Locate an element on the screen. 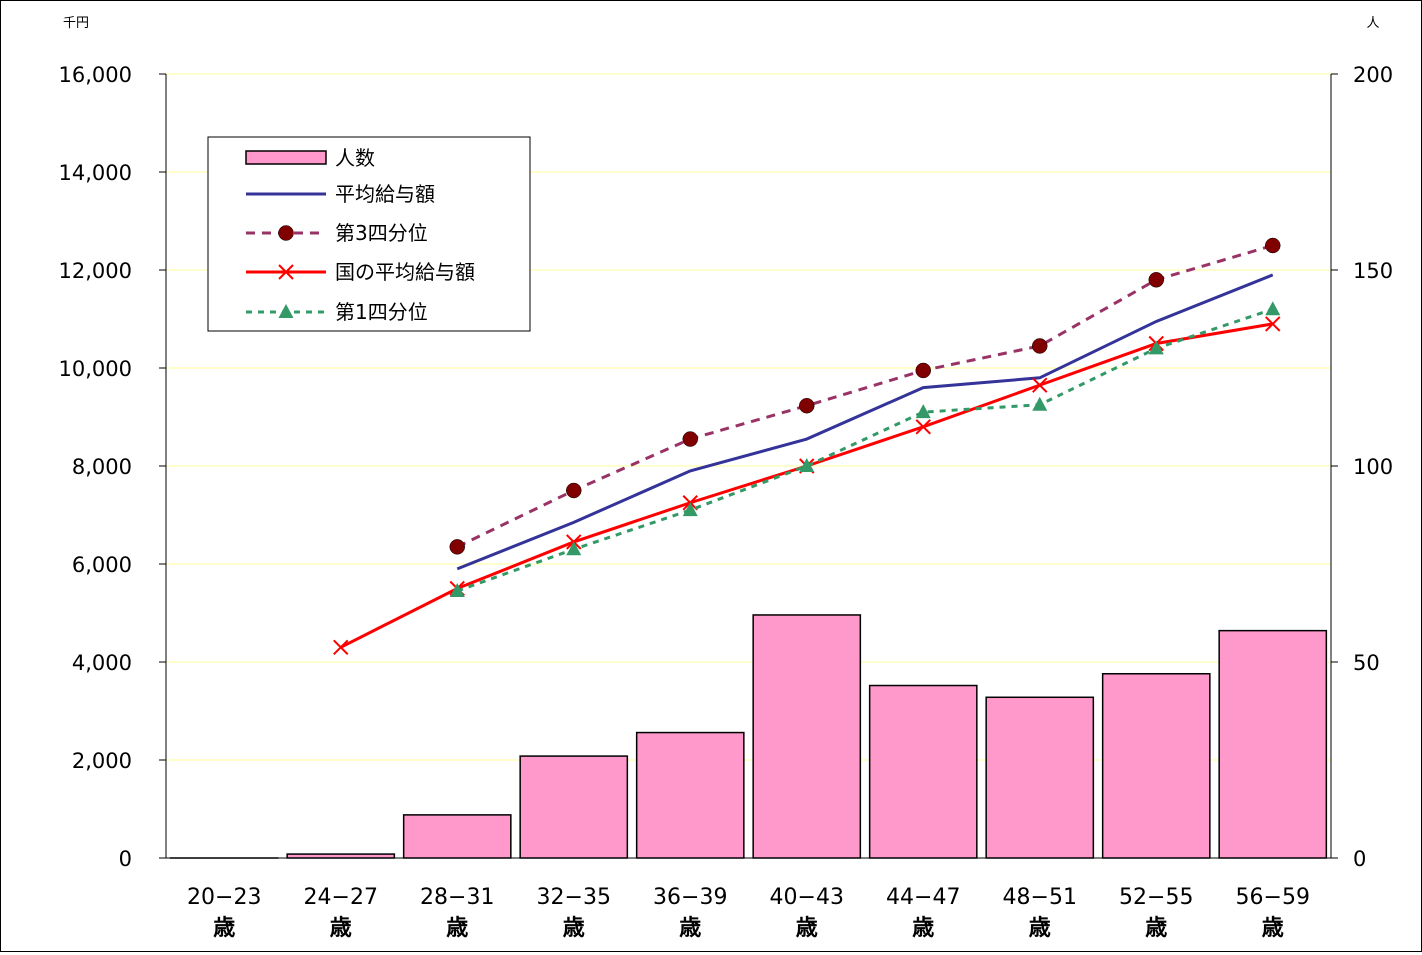 This screenshot has width=1422, height=955. category-range-label: 48−51 is located at coordinates (1040, 897).